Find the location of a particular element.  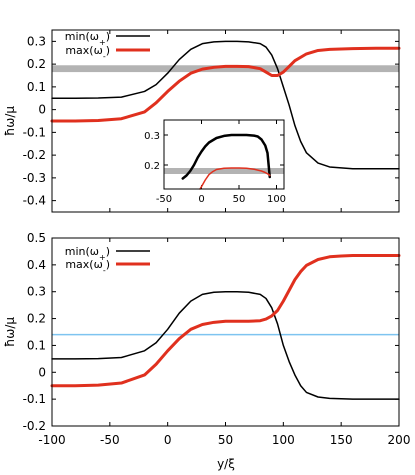

inset-background is located at coordinates (216, 154).